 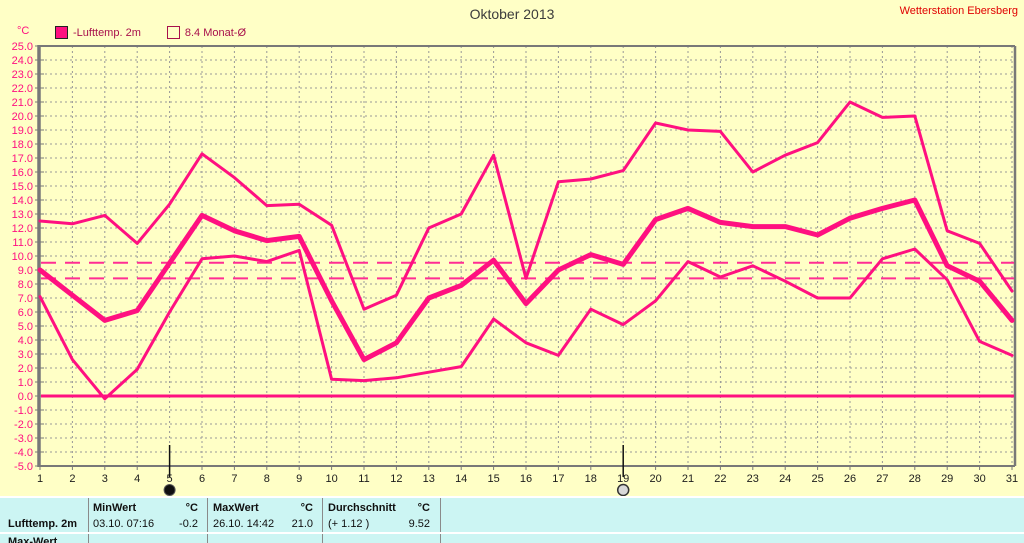 What do you see at coordinates (215, 32) in the screenshot?
I see `monthly-average-label: 8.4 Monat-Ø` at bounding box center [215, 32].